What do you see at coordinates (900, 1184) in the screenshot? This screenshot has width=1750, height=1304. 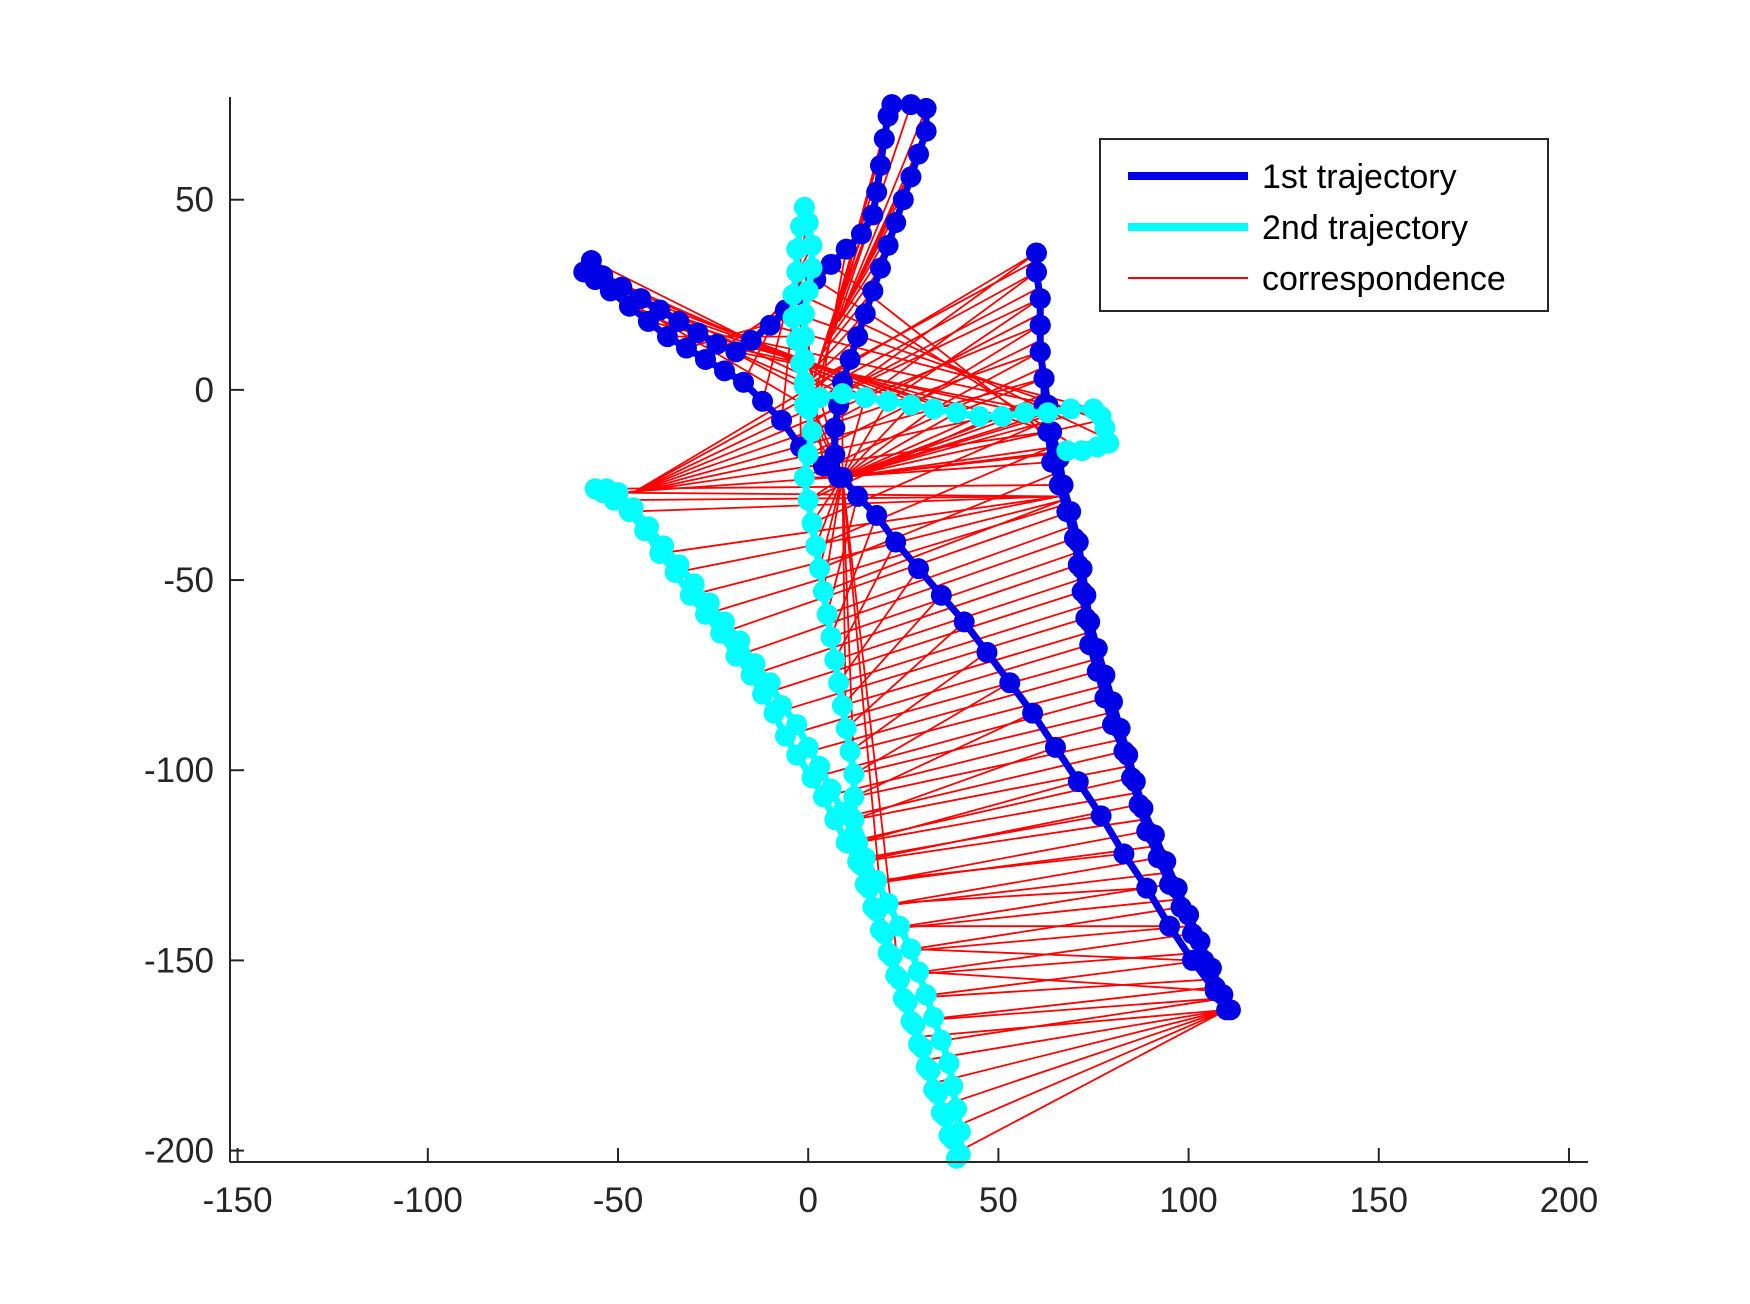 I see `x-axis-ticks: -150 -100 -50 0 50 100 150 200` at bounding box center [900, 1184].